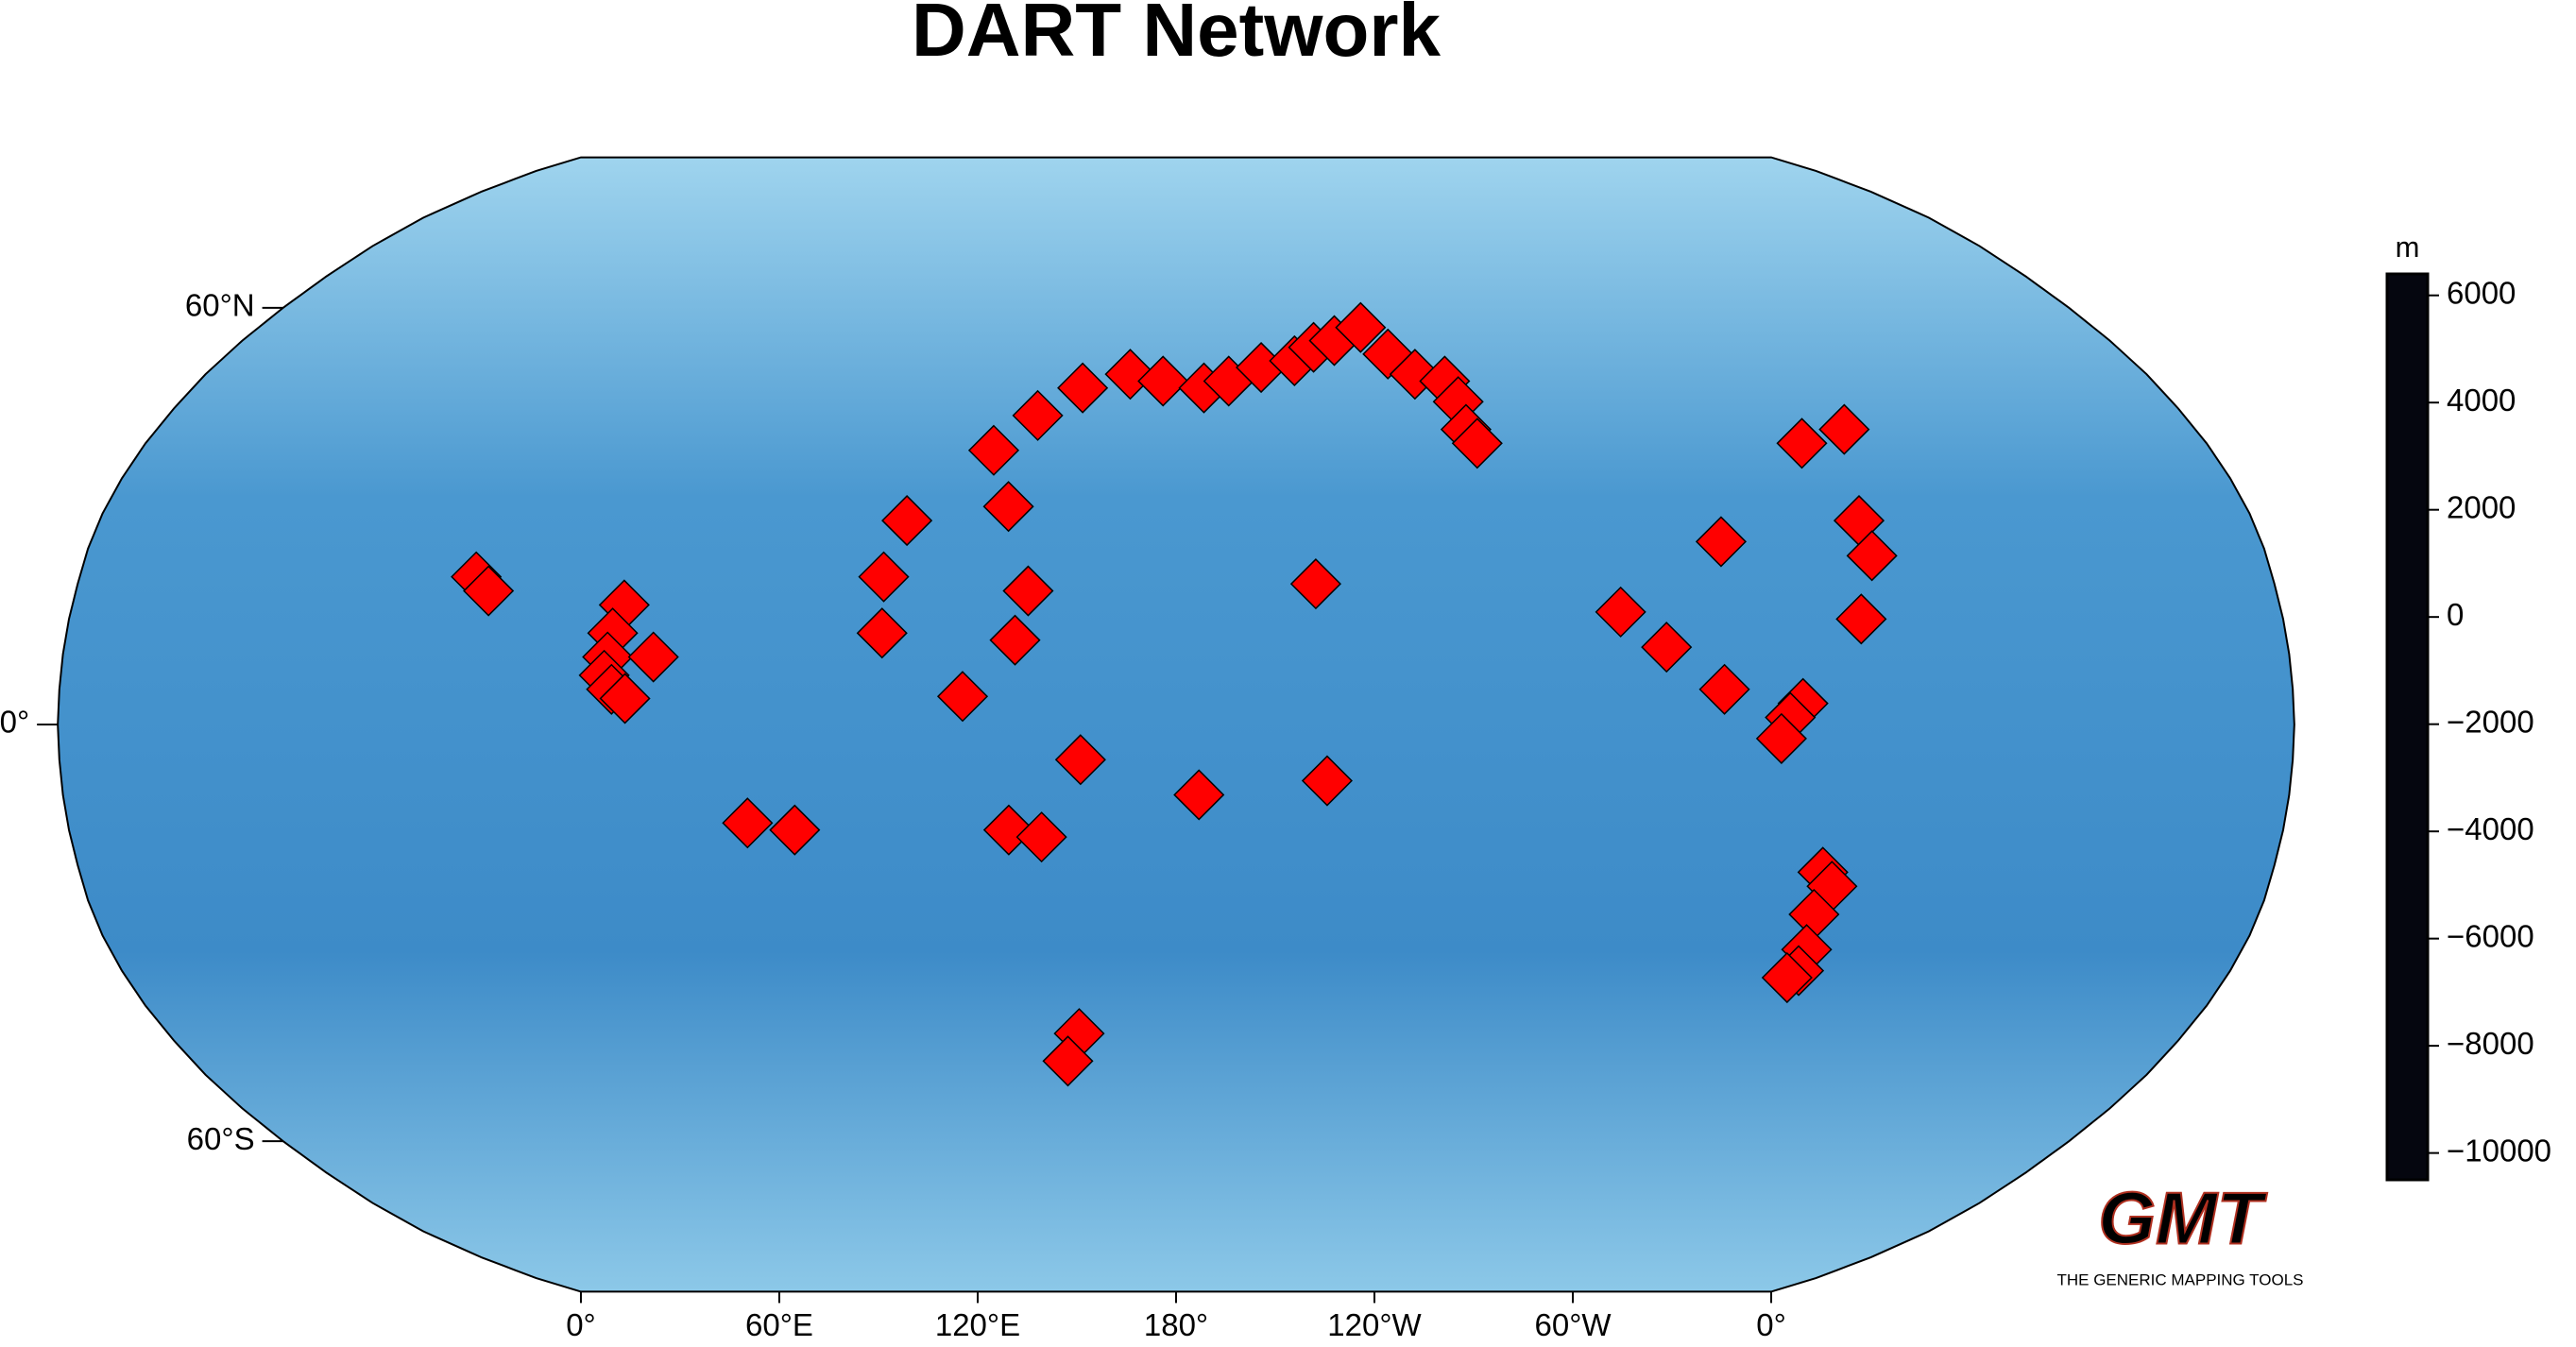 This screenshot has height=1347, width=2576. Describe the element at coordinates (779, 1324) in the screenshot. I see `lon-tick-label: 60°E` at that location.